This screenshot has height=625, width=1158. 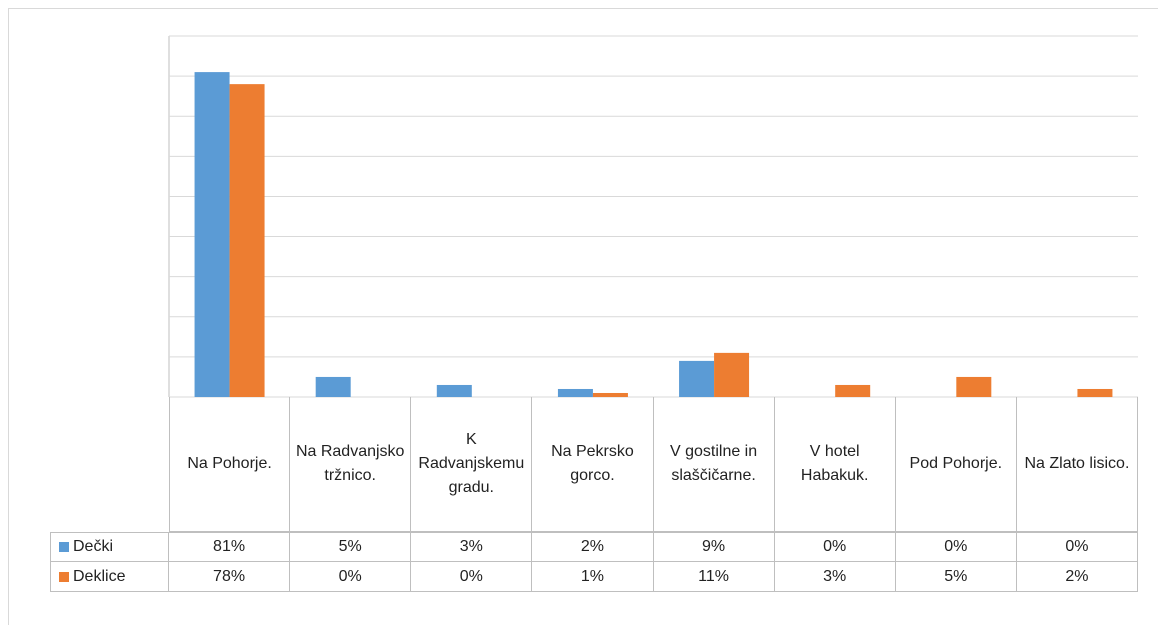 What do you see at coordinates (714, 547) in the screenshot?
I see `value-label: 9%` at bounding box center [714, 547].